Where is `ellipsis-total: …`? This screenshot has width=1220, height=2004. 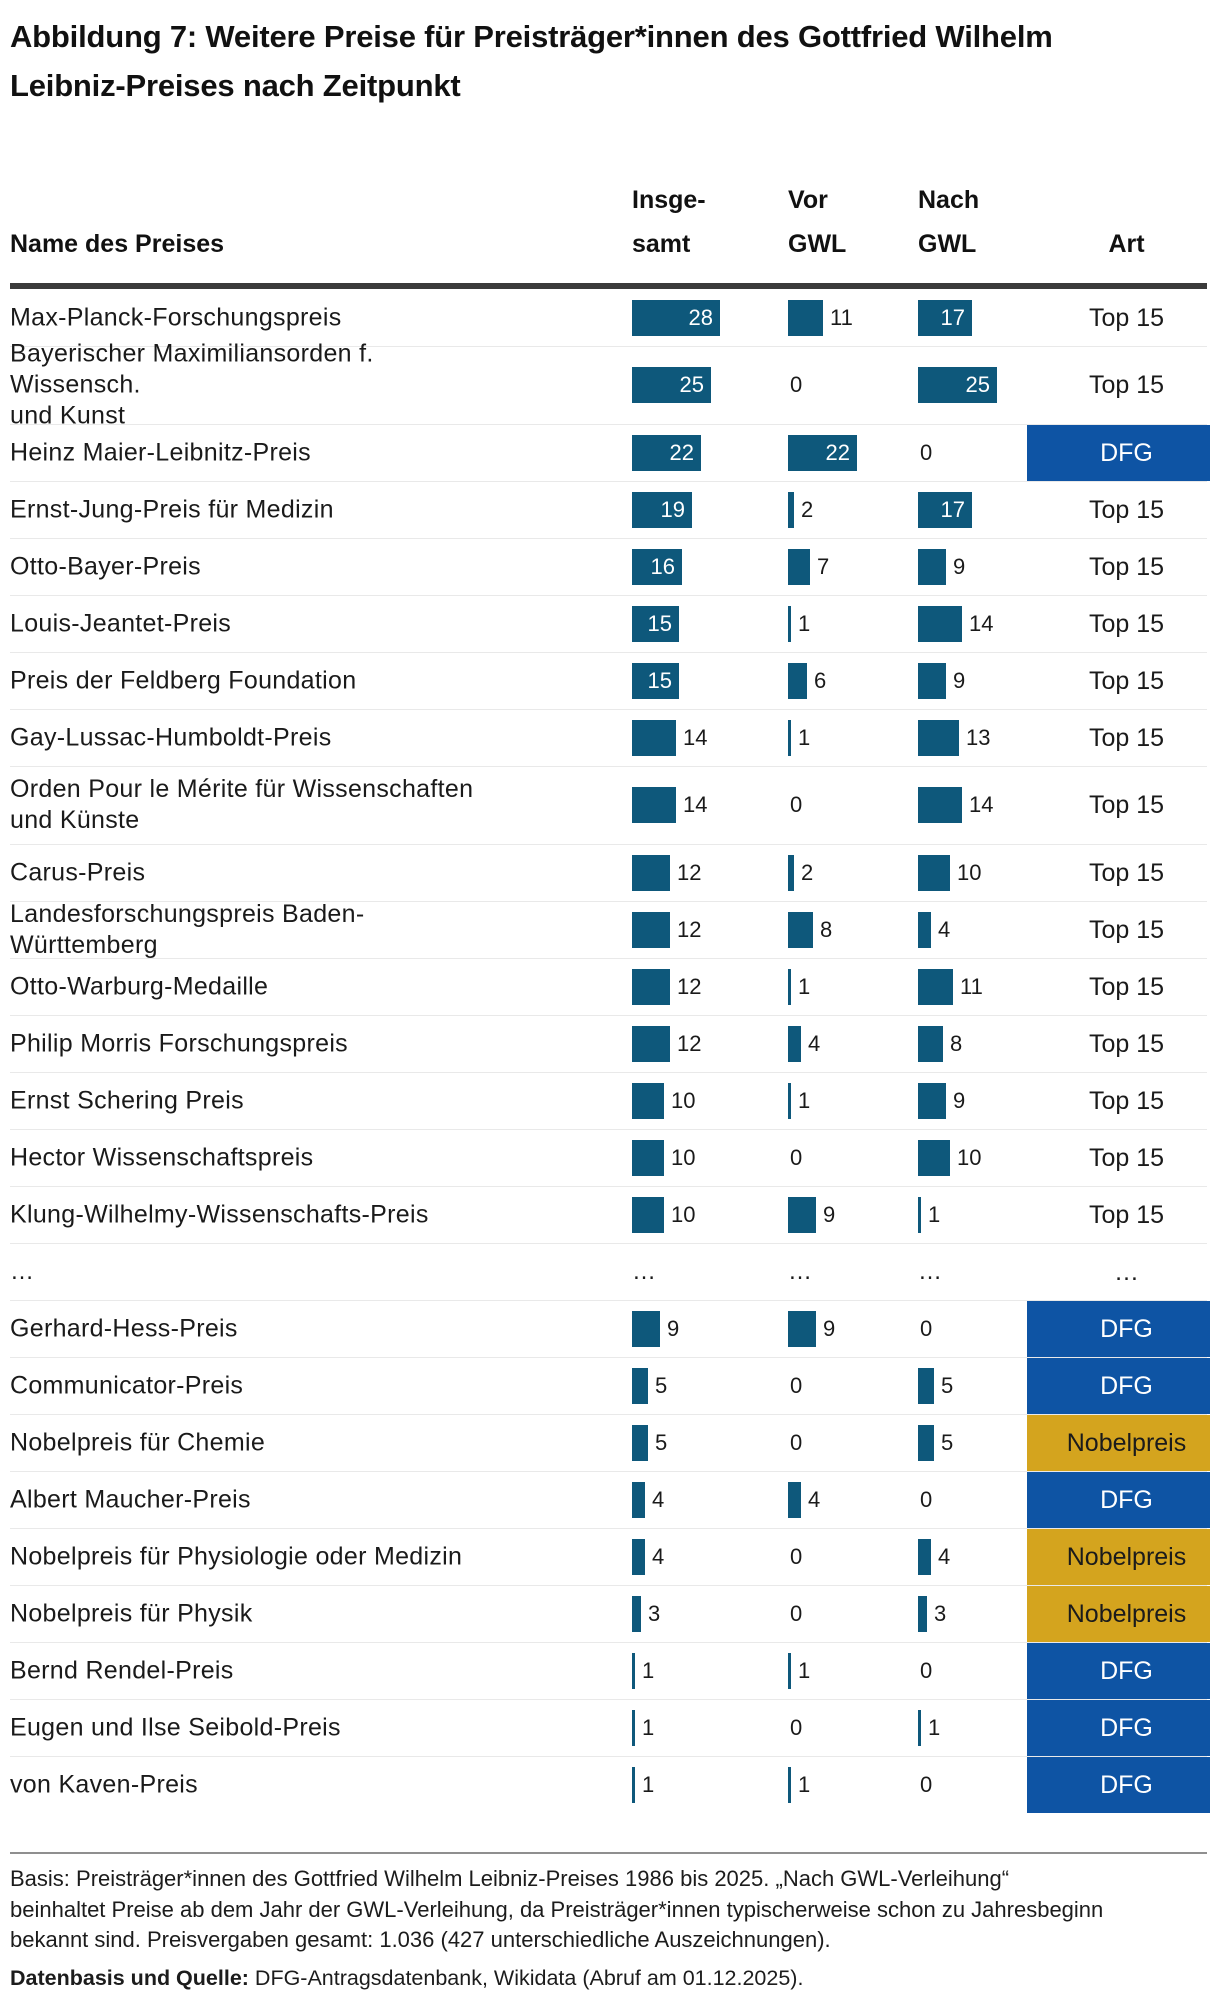 ellipsis-total: … is located at coordinates (644, 1271).